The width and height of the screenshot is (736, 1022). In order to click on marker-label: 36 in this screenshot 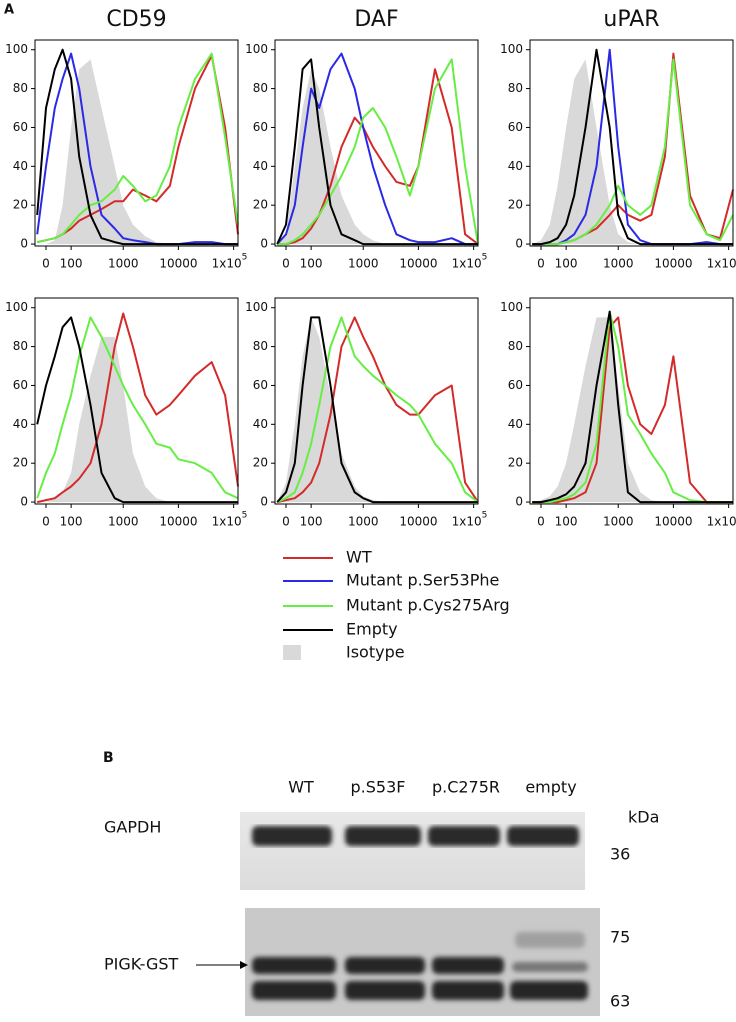, I will do `click(620, 854)`.